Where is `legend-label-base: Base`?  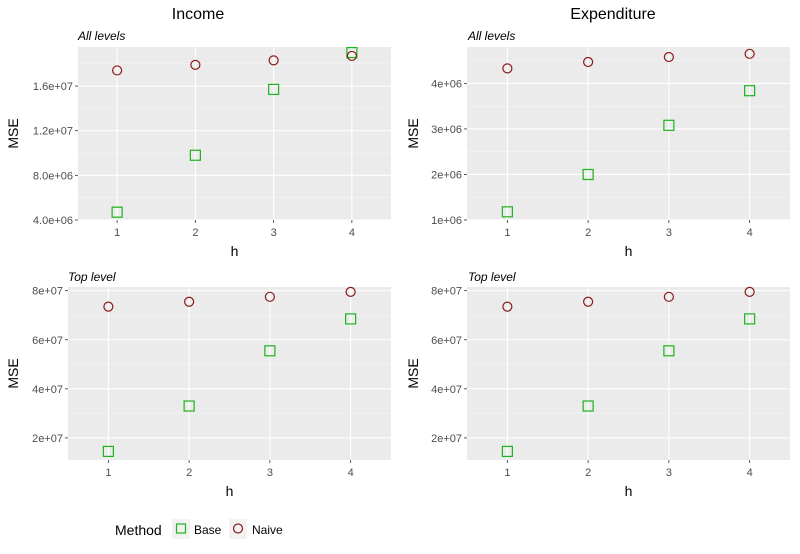 legend-label-base: Base is located at coordinates (208, 530).